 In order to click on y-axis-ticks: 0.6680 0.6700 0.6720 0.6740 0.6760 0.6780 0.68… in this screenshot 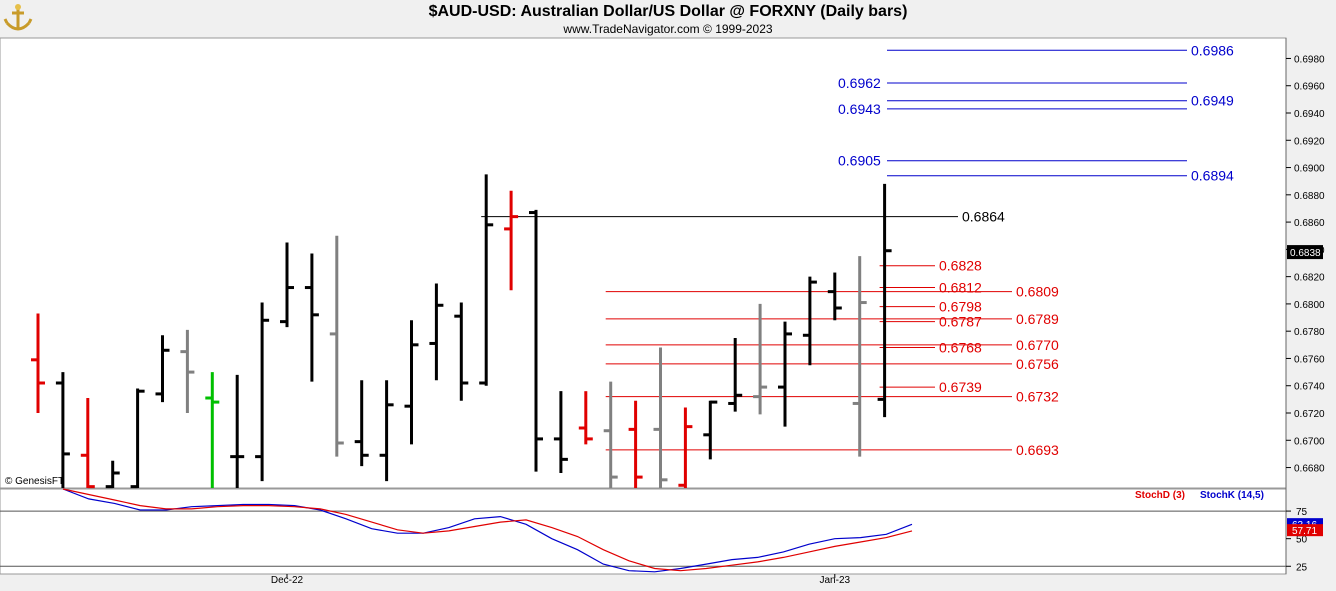, I will do `click(1305, 264)`.